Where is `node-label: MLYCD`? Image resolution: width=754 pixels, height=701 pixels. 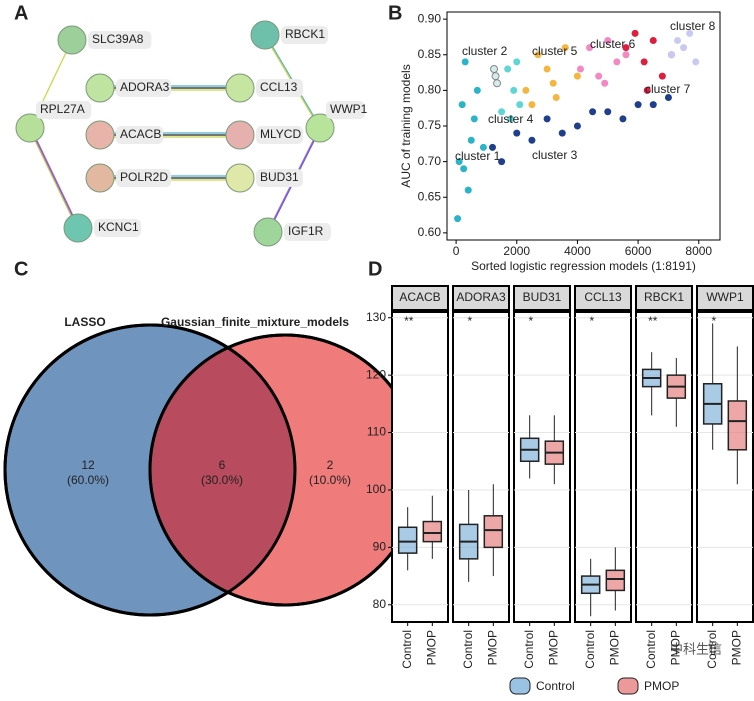
node-label: MLYCD is located at coordinates (280, 134).